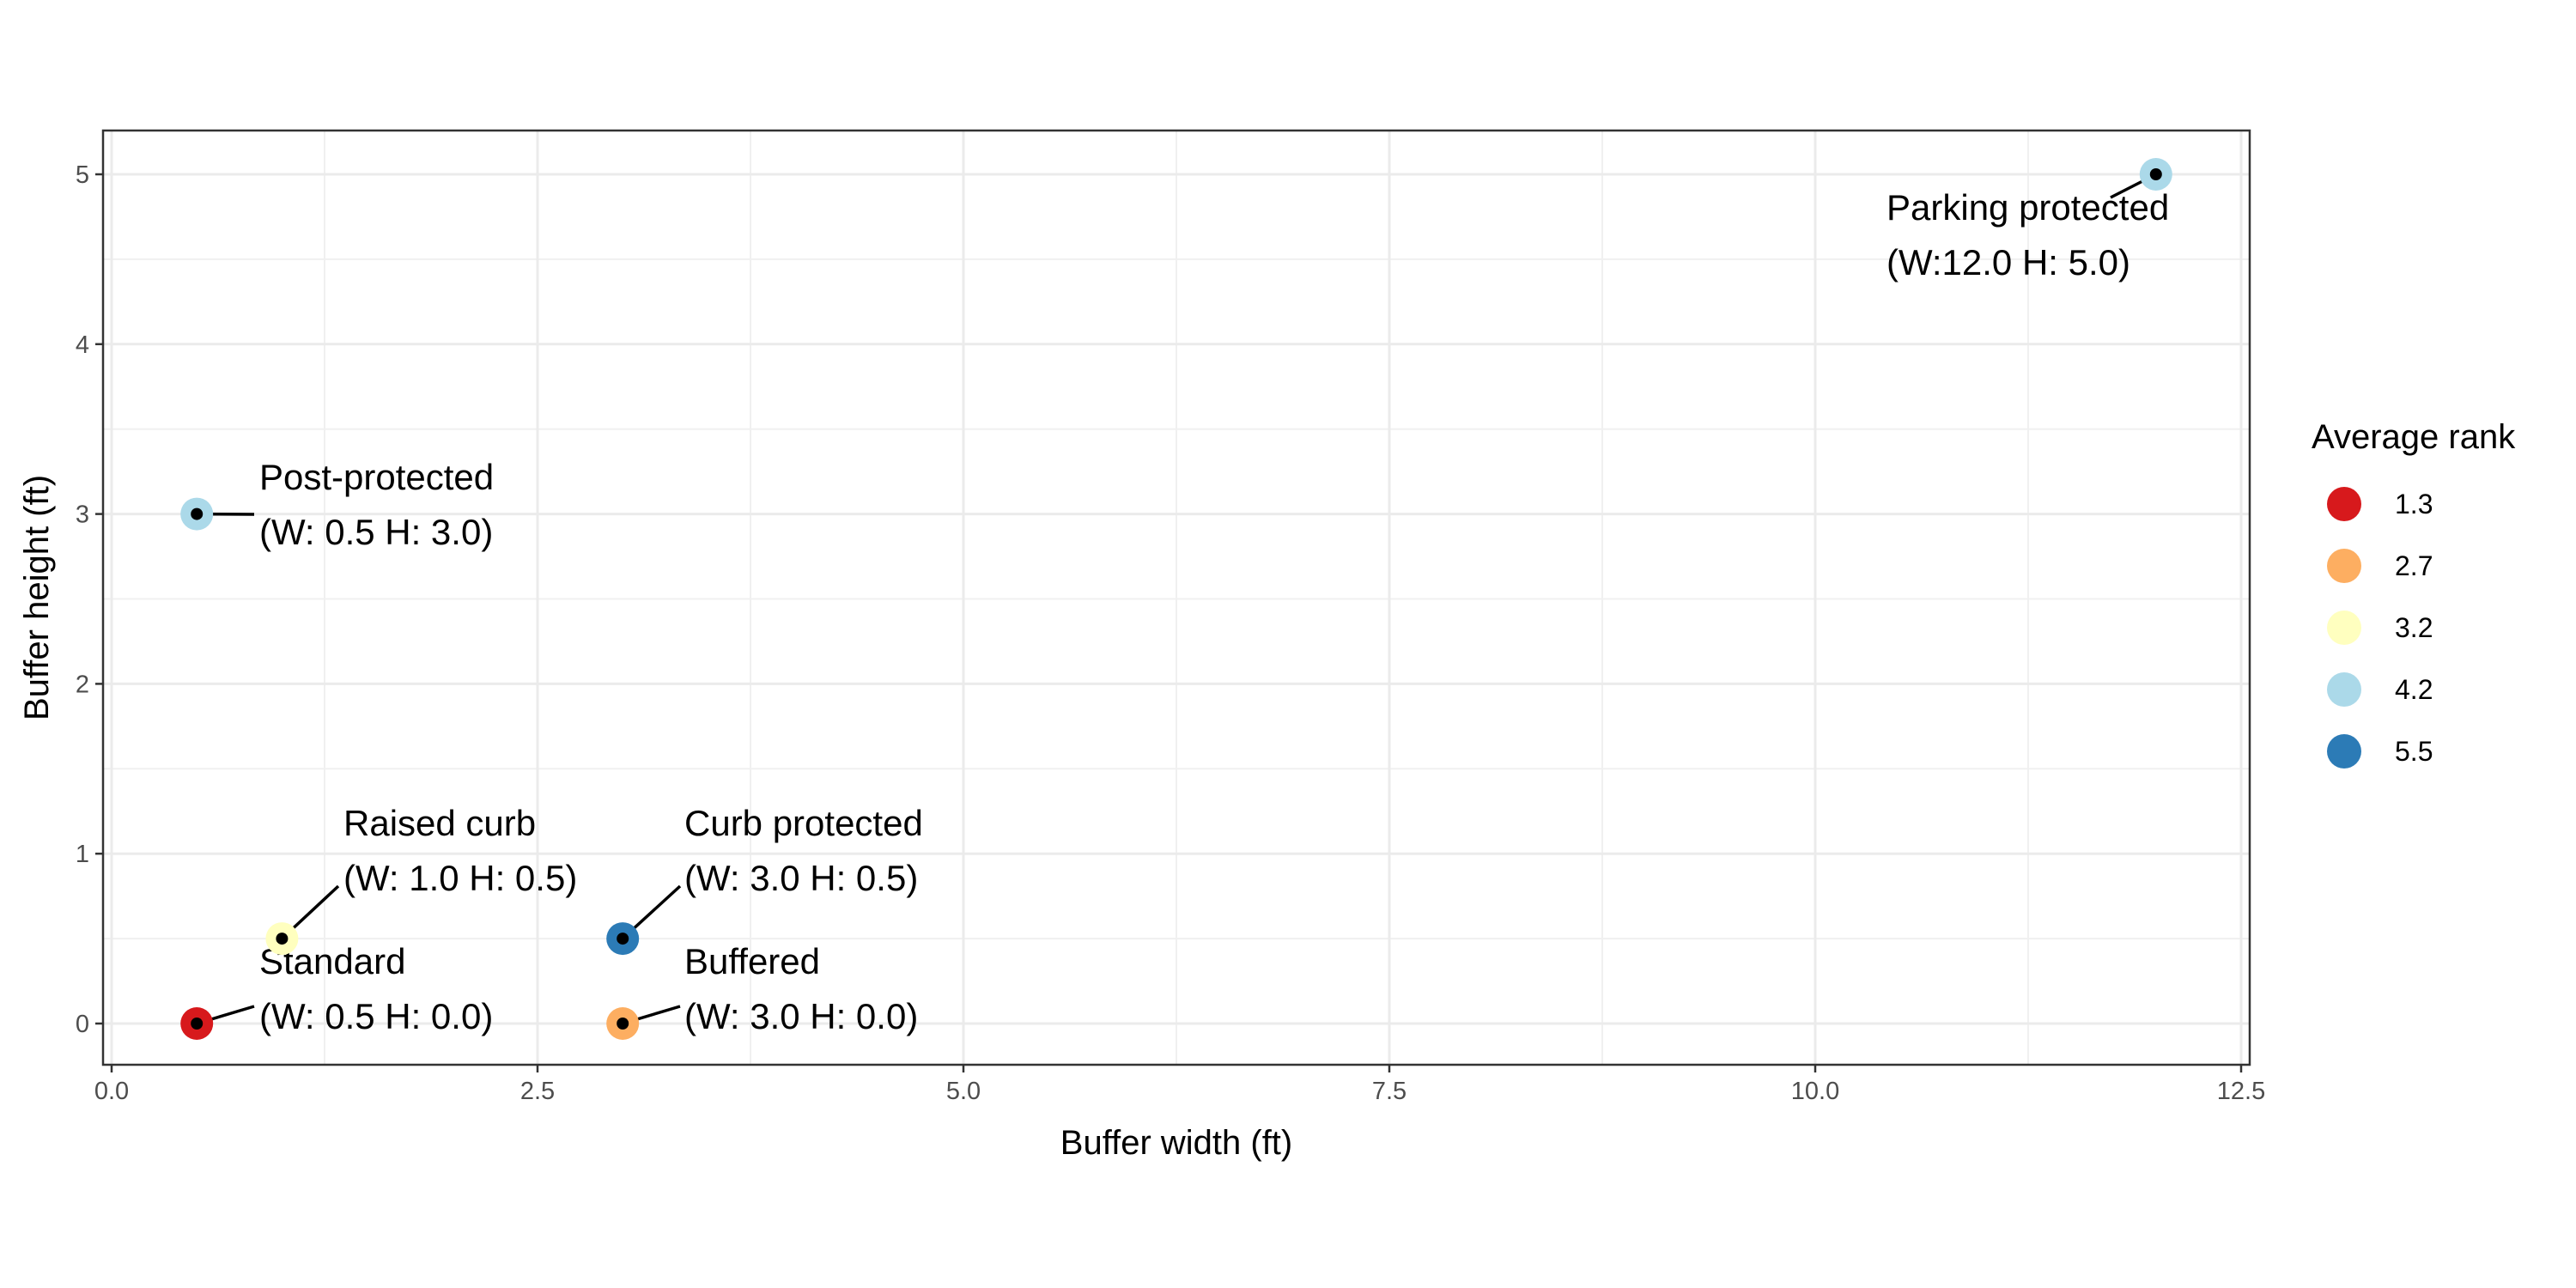 Image resolution: width=2576 pixels, height=1288 pixels. Describe the element at coordinates (82, 1024) in the screenshot. I see `y-tick-label: 0` at that location.